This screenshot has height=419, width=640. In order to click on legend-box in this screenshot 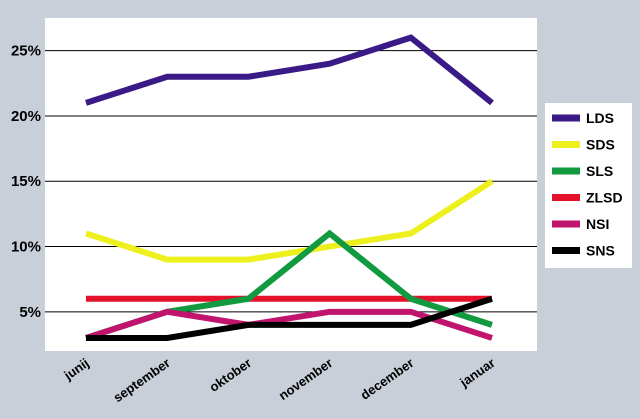, I will do `click(588, 185)`.